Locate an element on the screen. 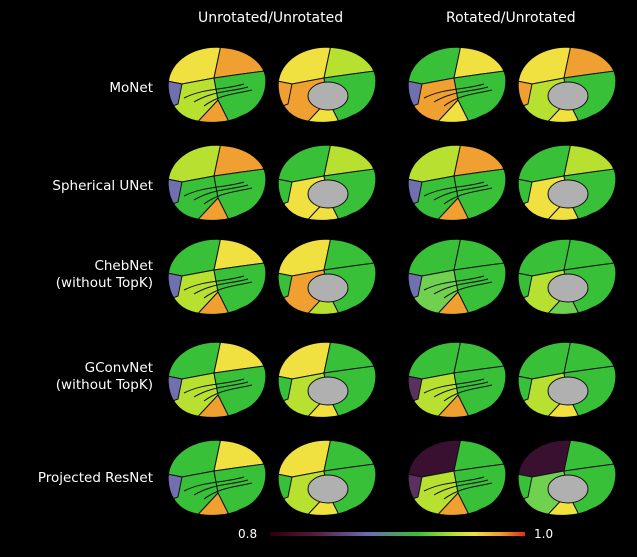 This screenshot has width=637, height=557. row-label-chebnet: ChebNet (without TopK) is located at coordinates (104, 274).